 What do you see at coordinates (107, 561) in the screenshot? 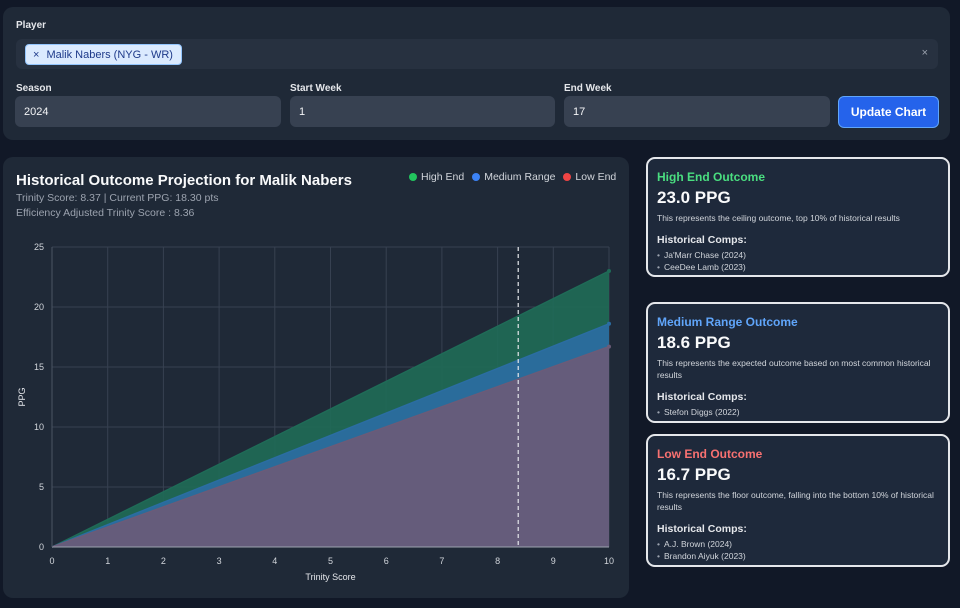
I see `x-tick-label: 1` at bounding box center [107, 561].